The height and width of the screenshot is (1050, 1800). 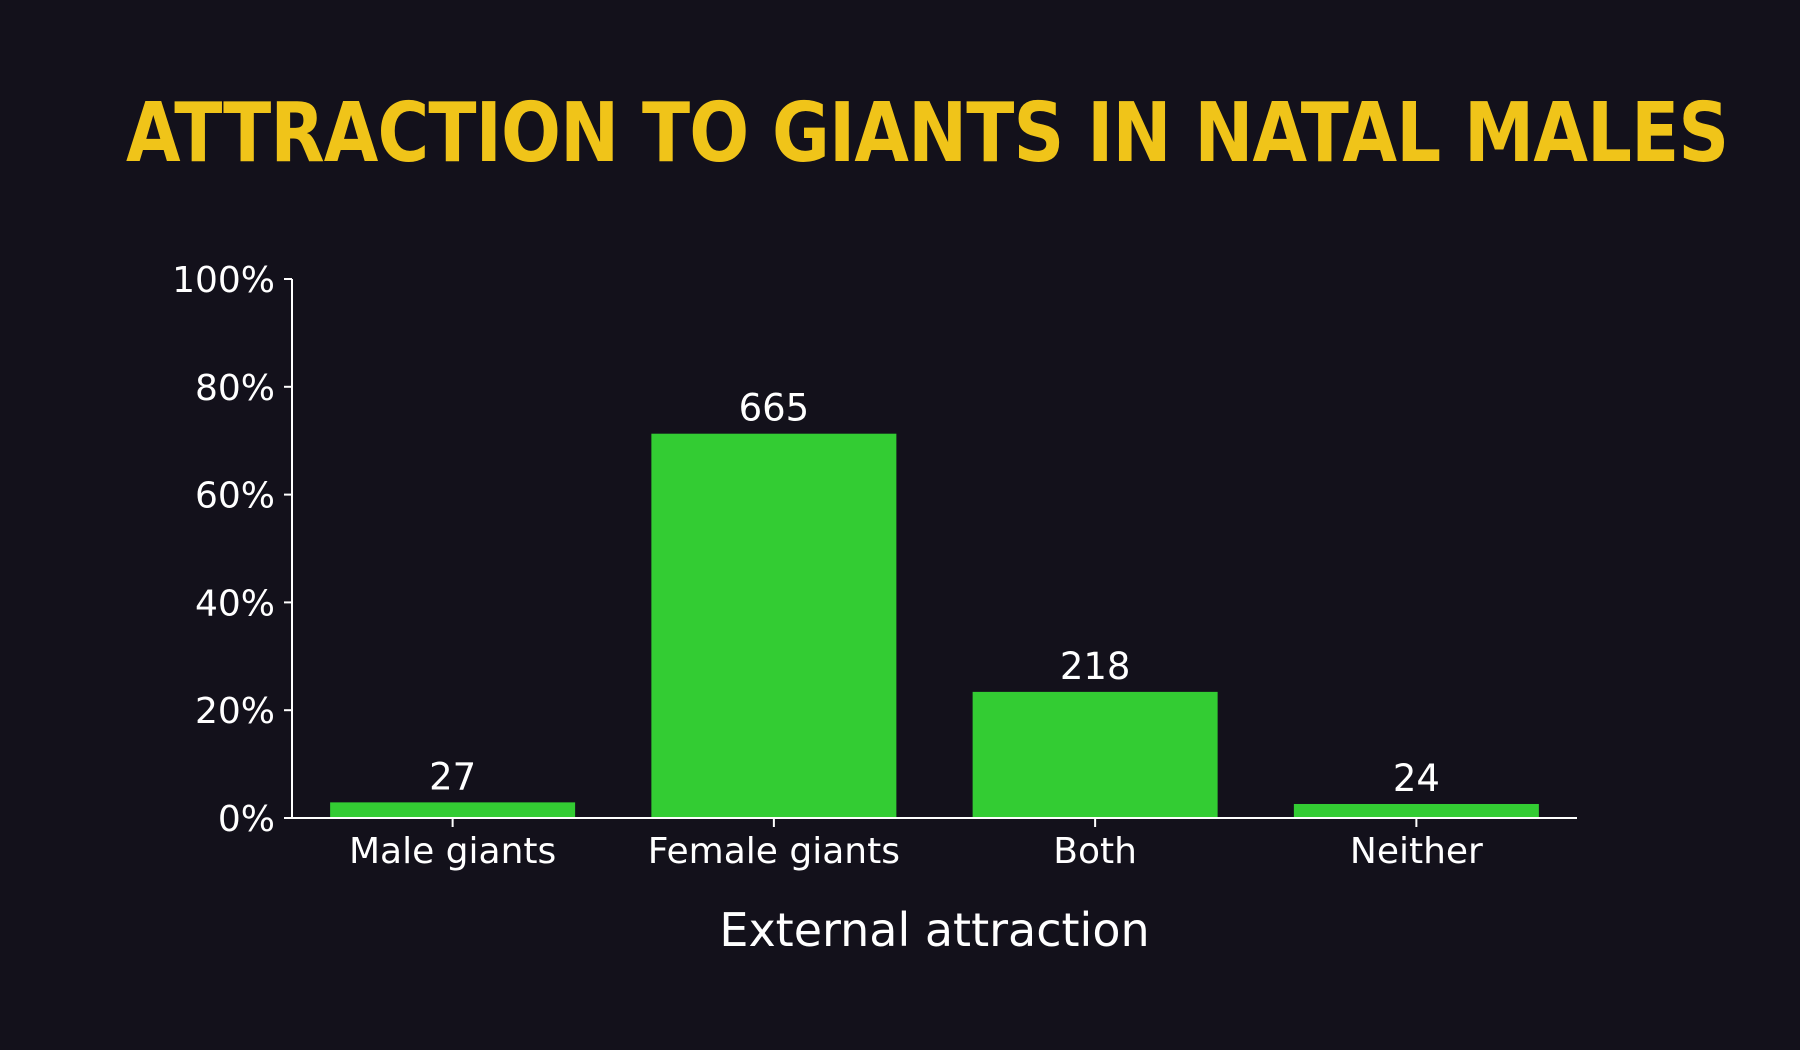 I want to click on y-tick-label: 80%, so click(x=235, y=388).